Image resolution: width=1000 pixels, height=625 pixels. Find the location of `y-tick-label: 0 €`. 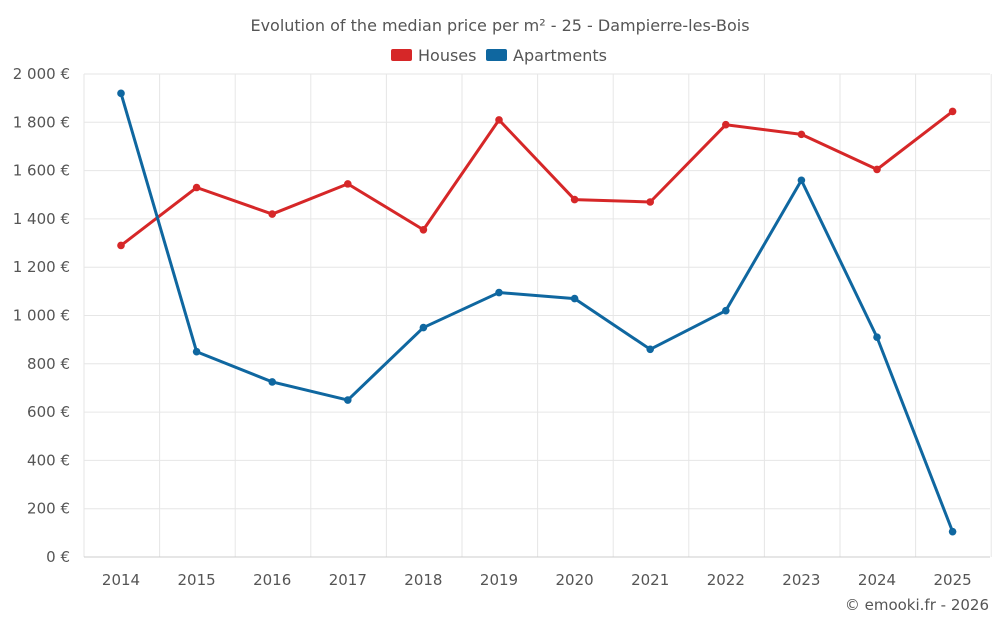

y-tick-label: 0 € is located at coordinates (58, 557).